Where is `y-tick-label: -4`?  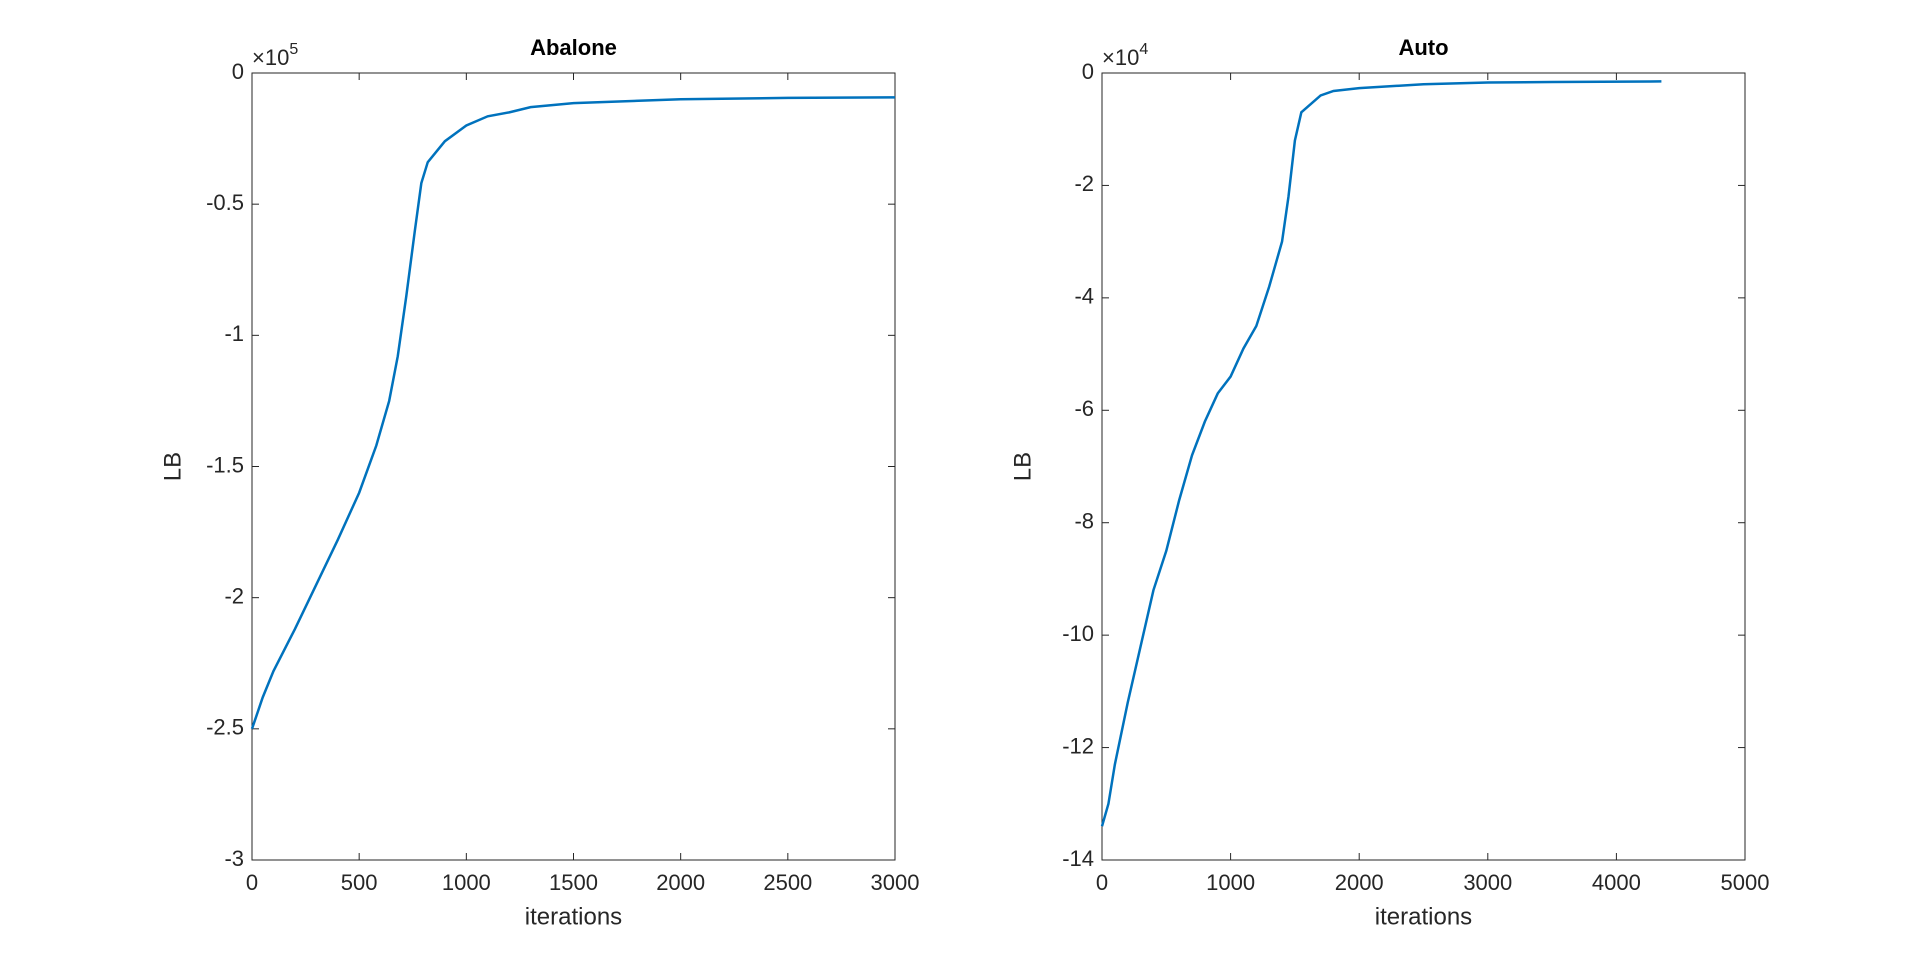
y-tick-label: -4 is located at coordinates (1084, 296).